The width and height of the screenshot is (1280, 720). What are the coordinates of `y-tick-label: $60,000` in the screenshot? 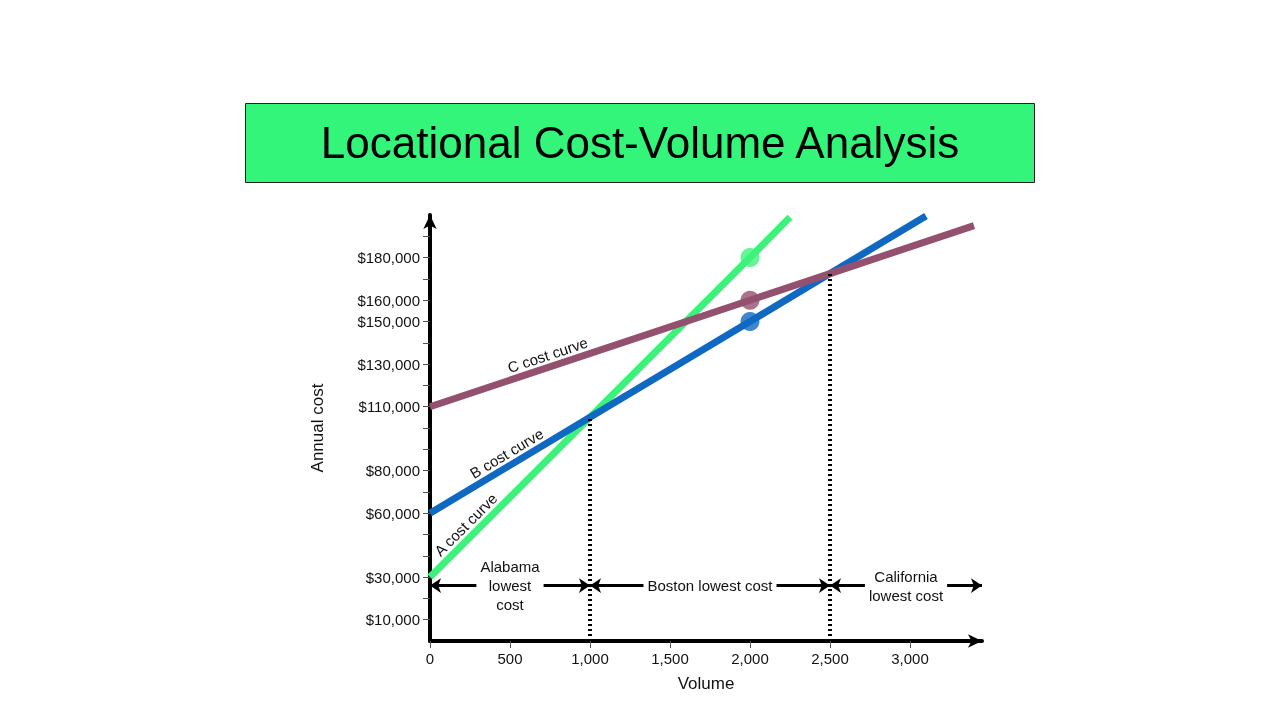 It's located at (392, 513).